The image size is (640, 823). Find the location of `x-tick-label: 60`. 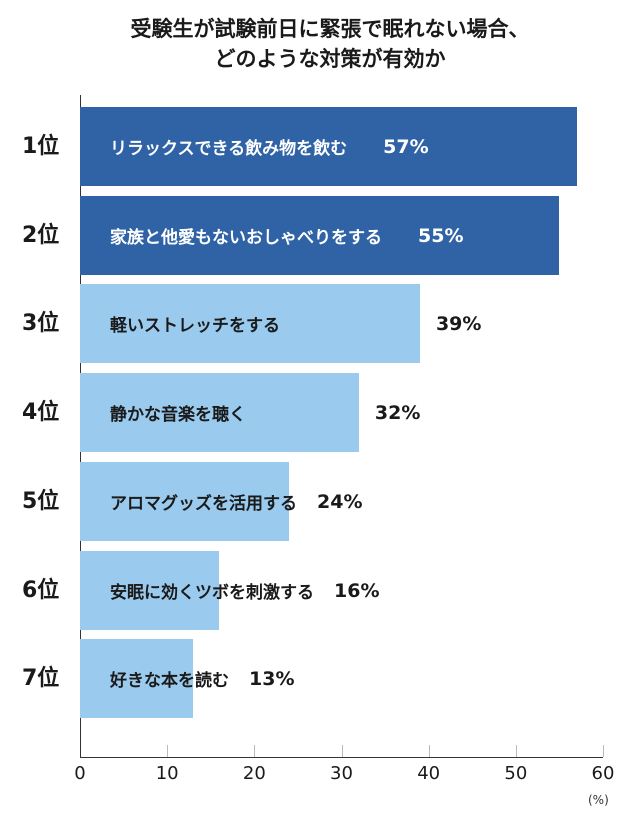

x-tick-label: 60 is located at coordinates (603, 773).